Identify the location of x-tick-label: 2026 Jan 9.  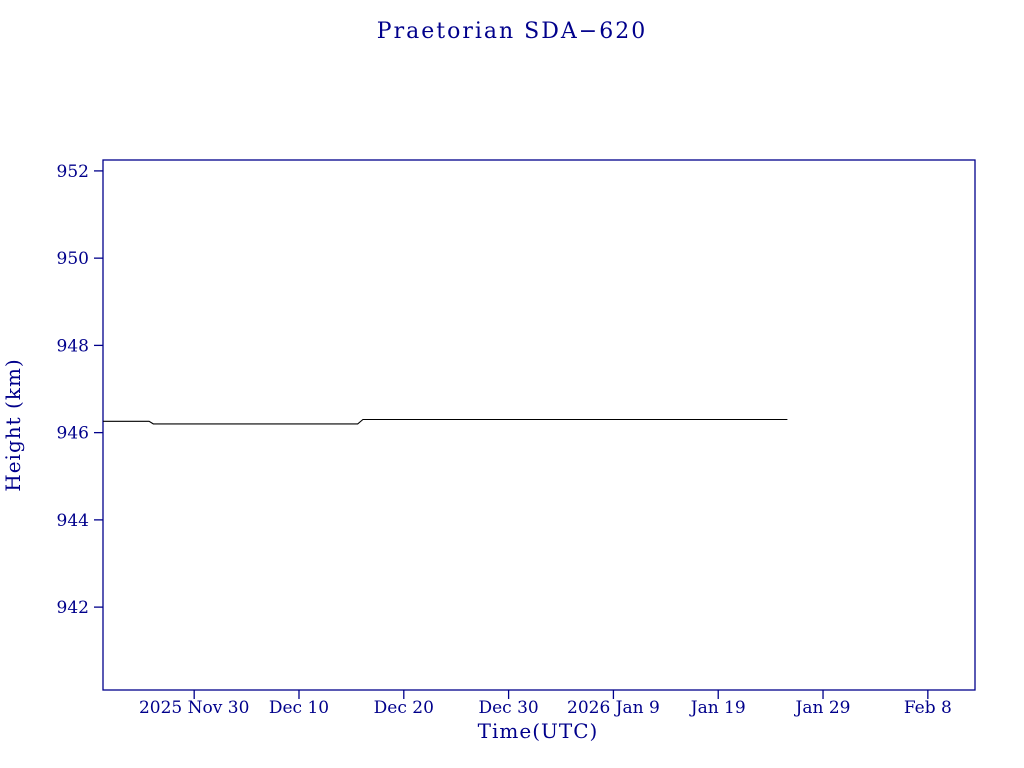
(613, 708).